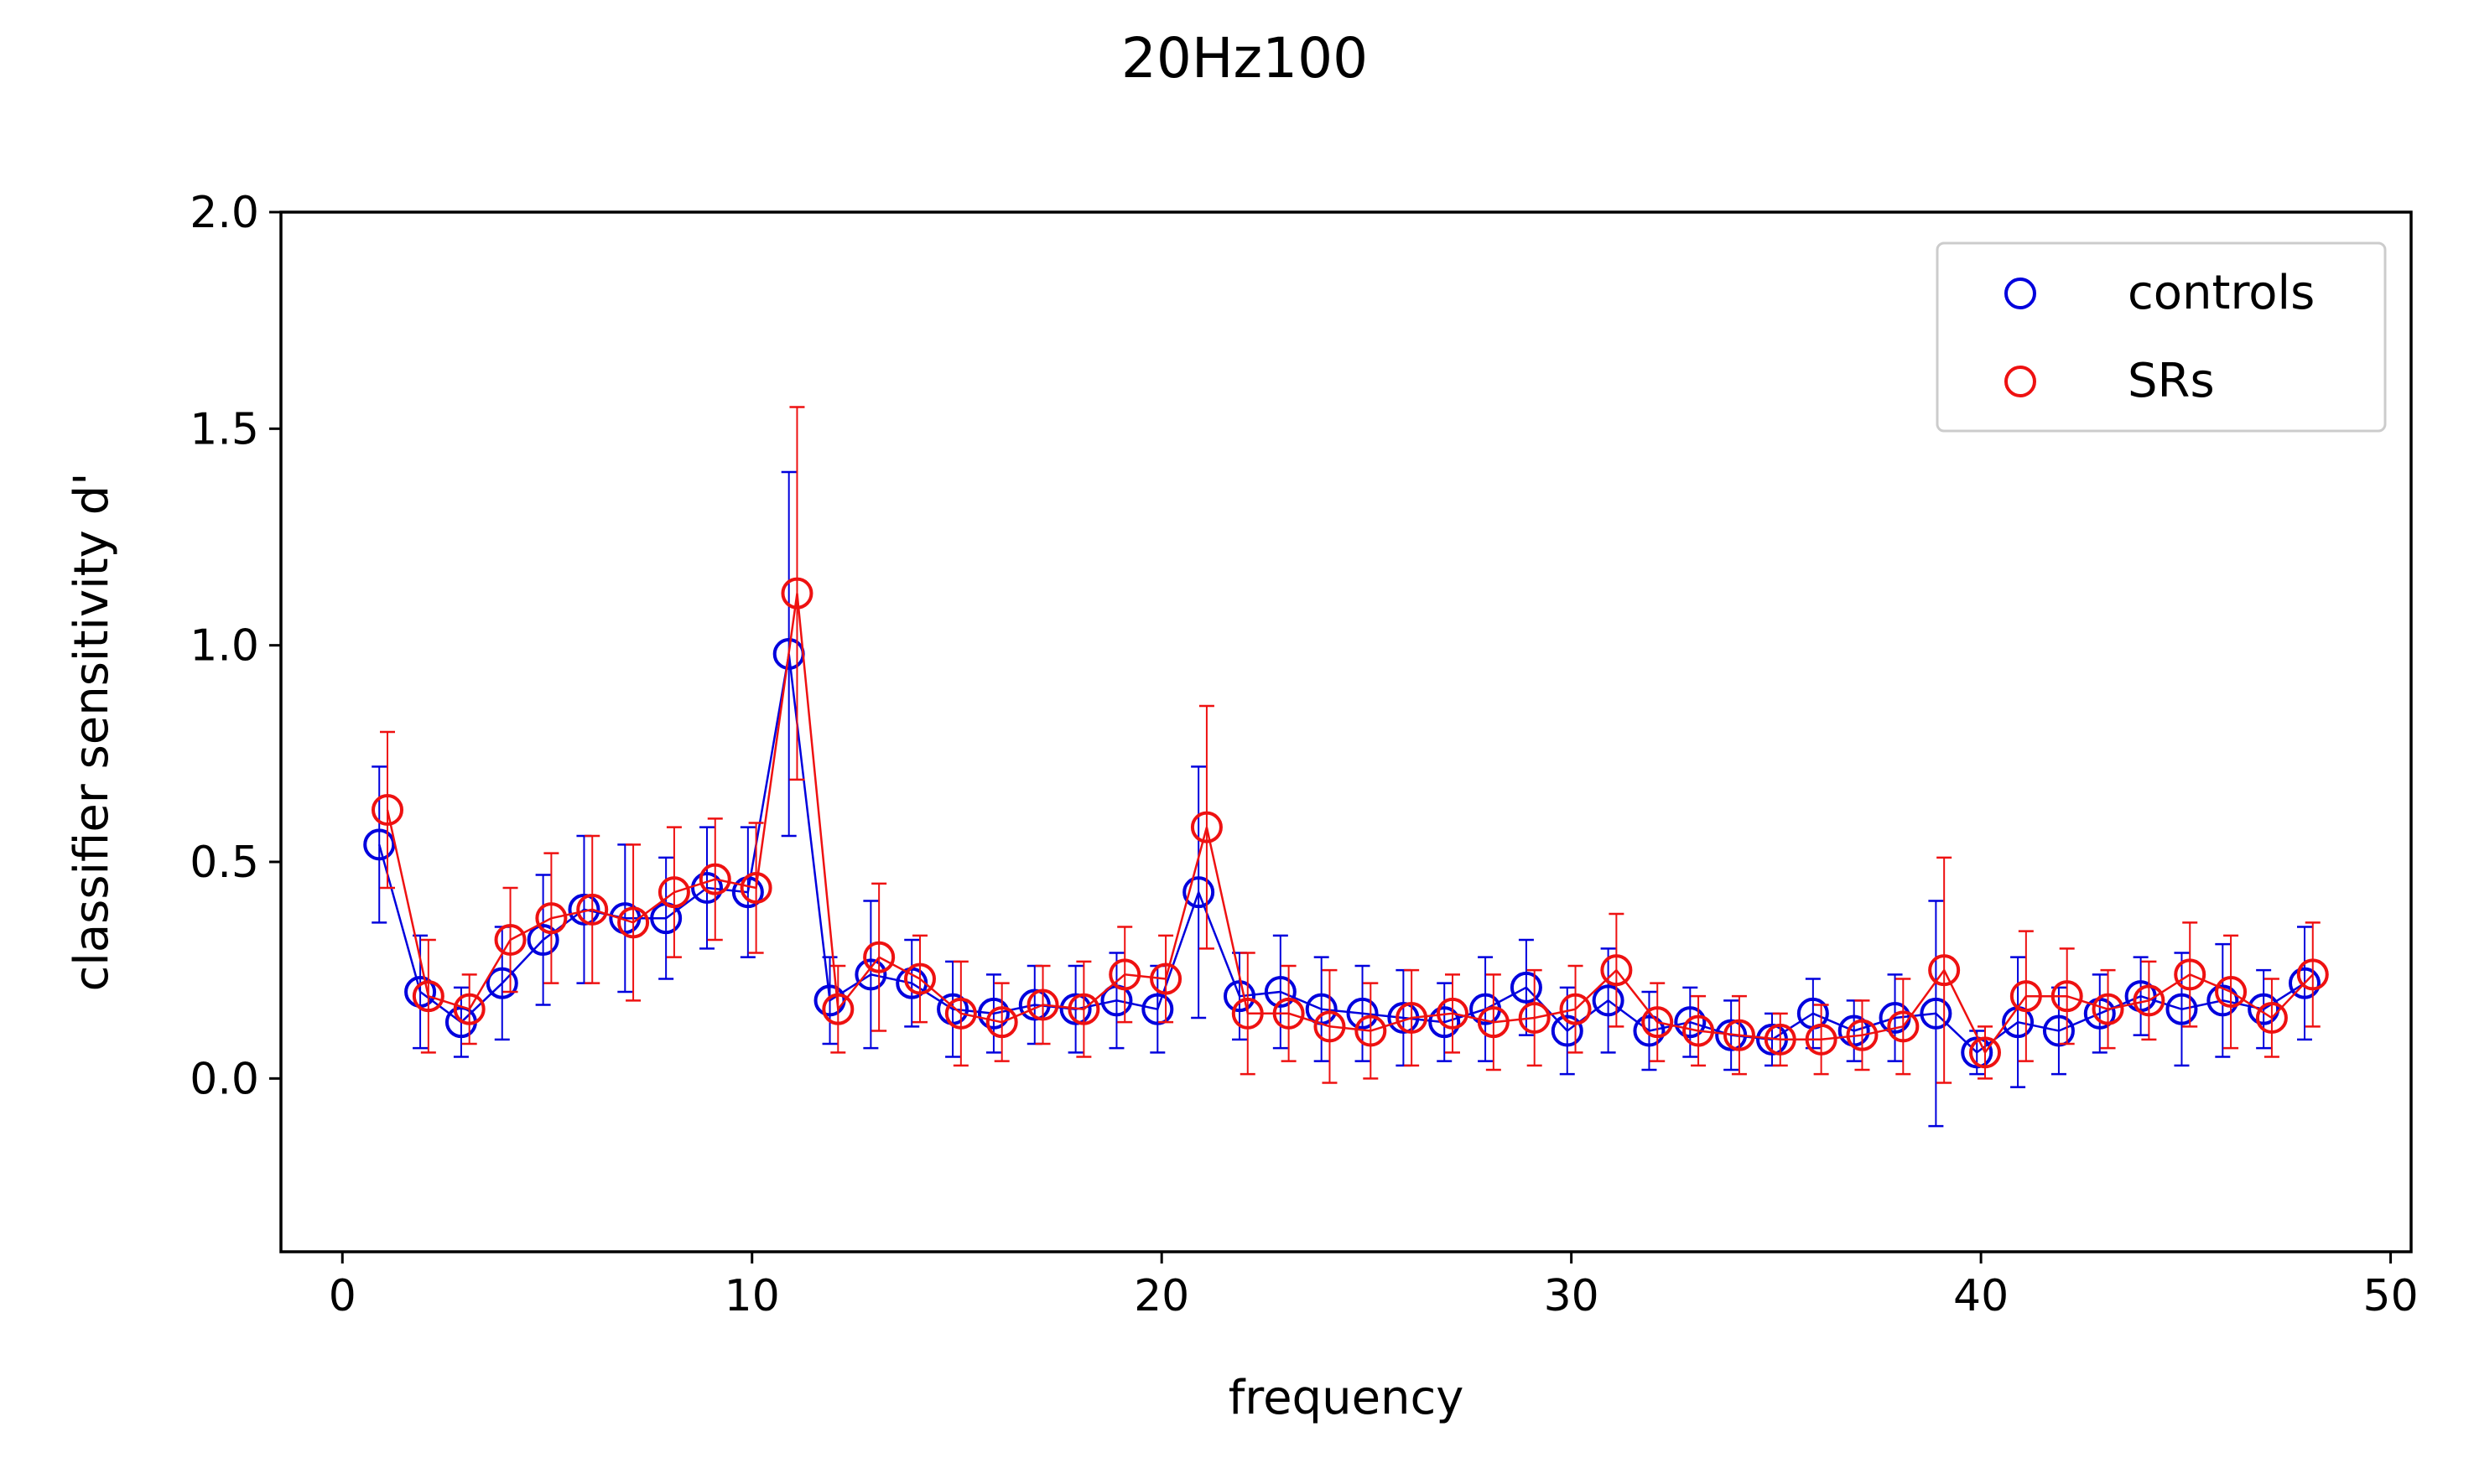 Image resolution: width=2474 pixels, height=1484 pixels. Describe the element at coordinates (2171, 381) in the screenshot. I see `legend-label-srs: SRs` at that location.